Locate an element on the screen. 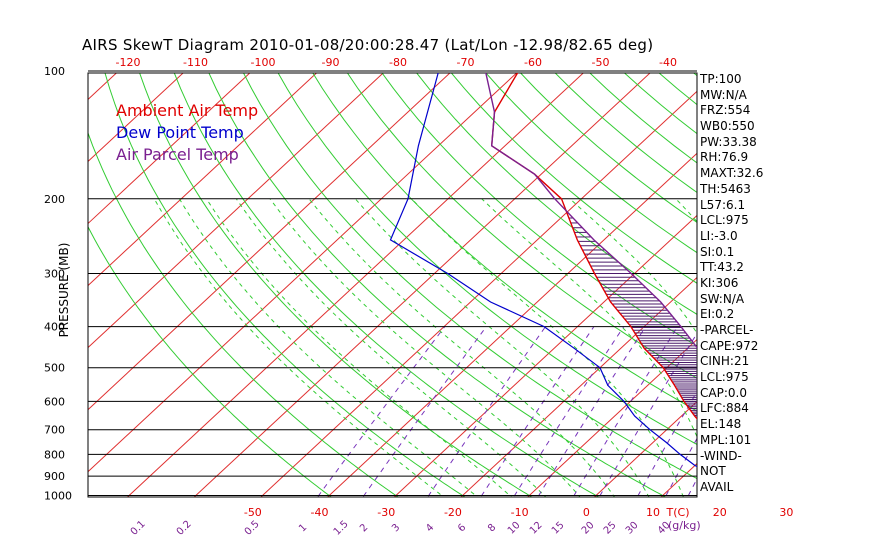  legend-air-parcel-temp: Air Parcel Temp is located at coordinates (177, 154).